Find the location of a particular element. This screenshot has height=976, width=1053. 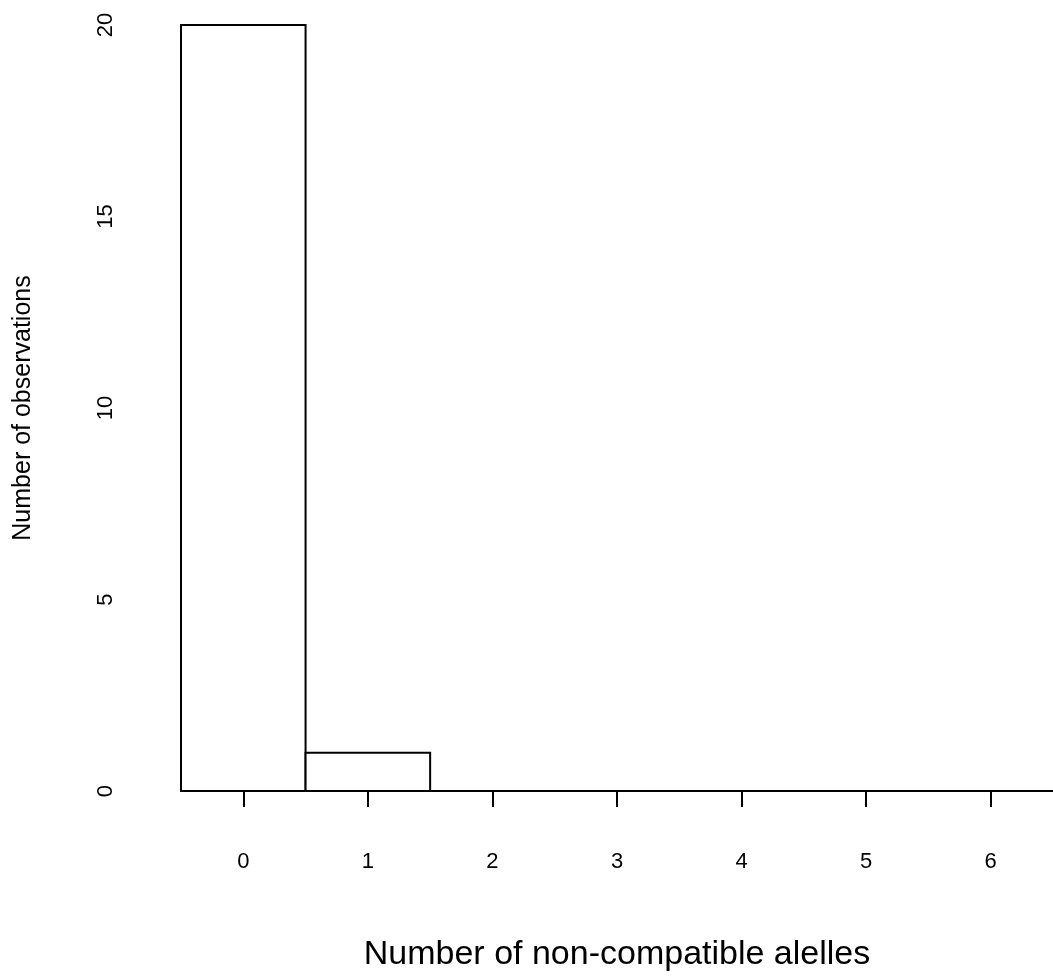

x-tick-label: 4 is located at coordinates (741, 860).